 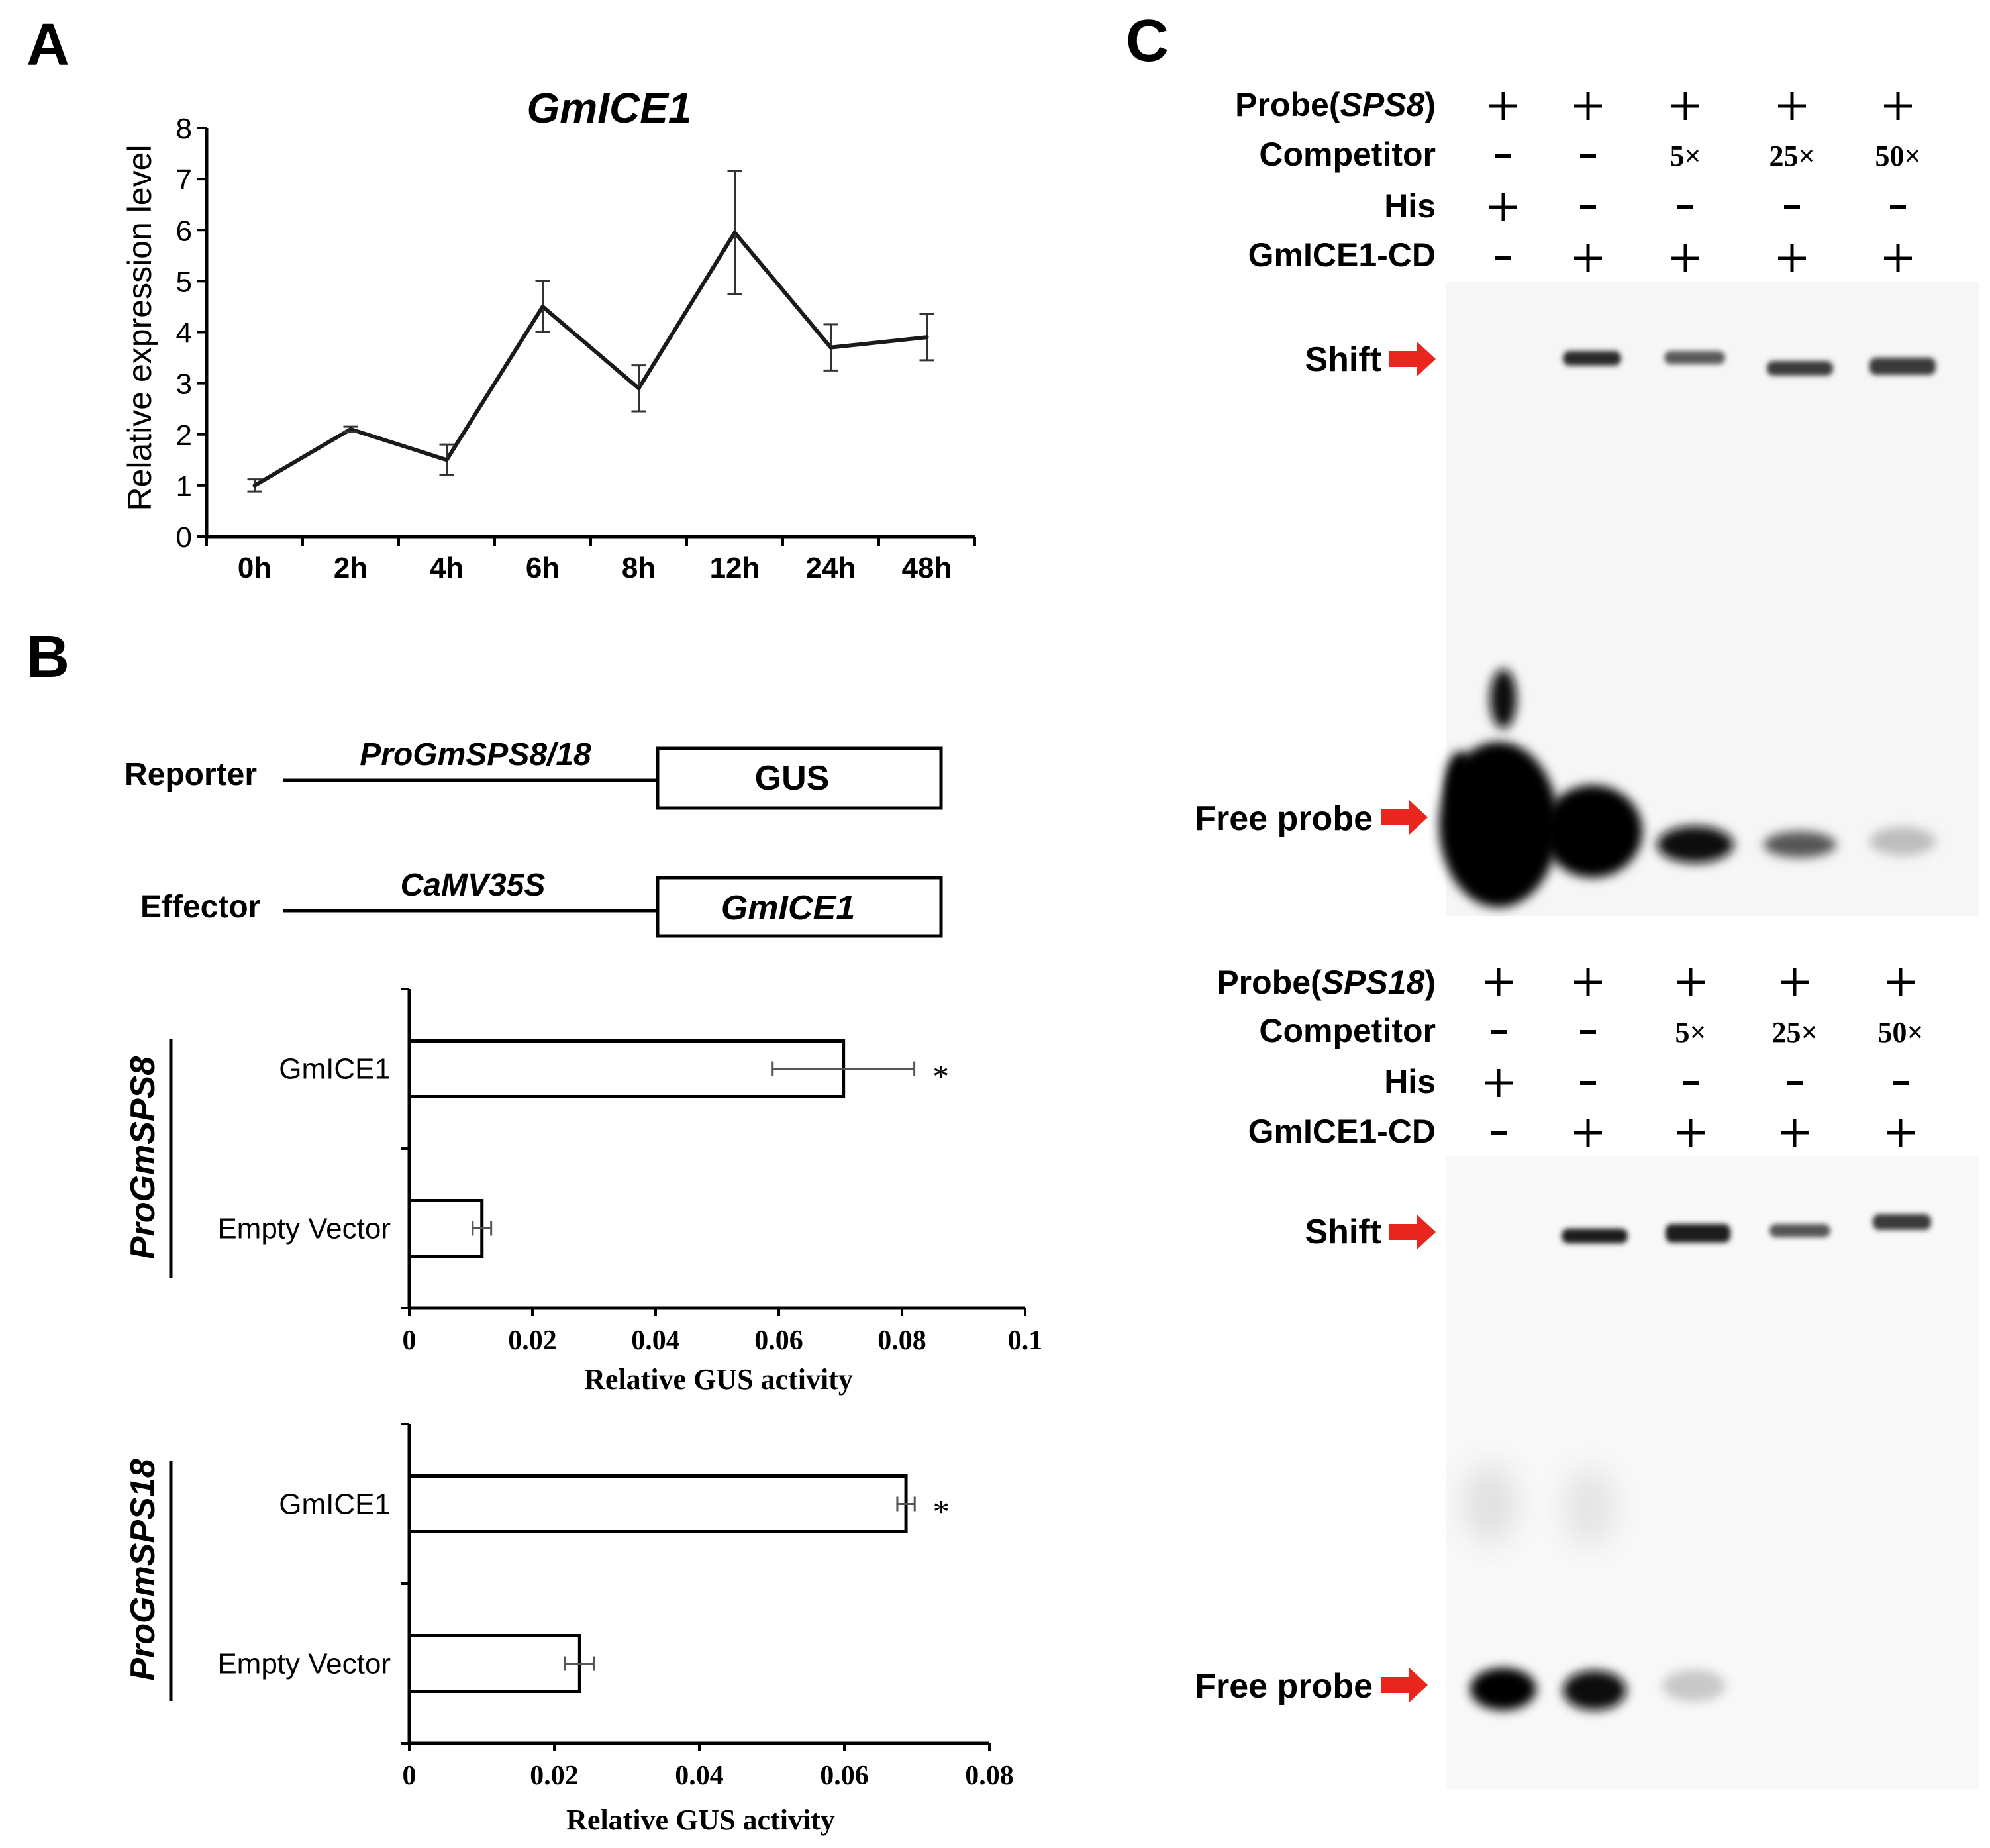 What do you see at coordinates (184, 486) in the screenshot?
I see `chart-a-y-tick-label: 1` at bounding box center [184, 486].